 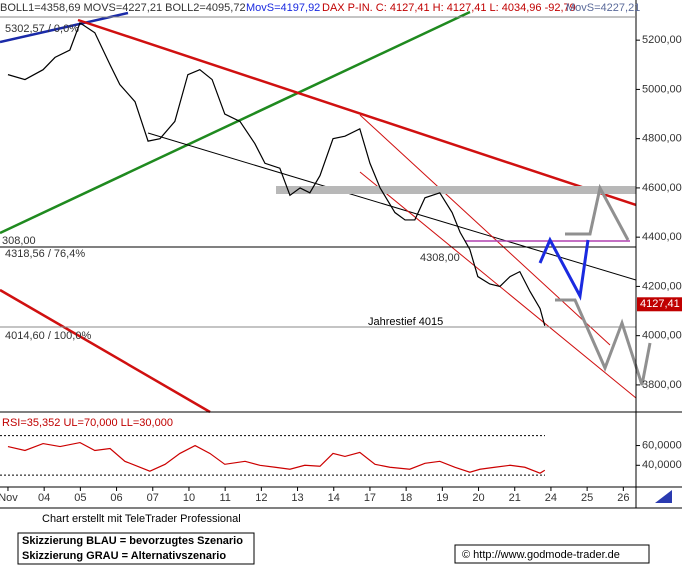 What do you see at coordinates (541, 555) in the screenshot?
I see `source: © http://www.godmode-trader.de` at bounding box center [541, 555].